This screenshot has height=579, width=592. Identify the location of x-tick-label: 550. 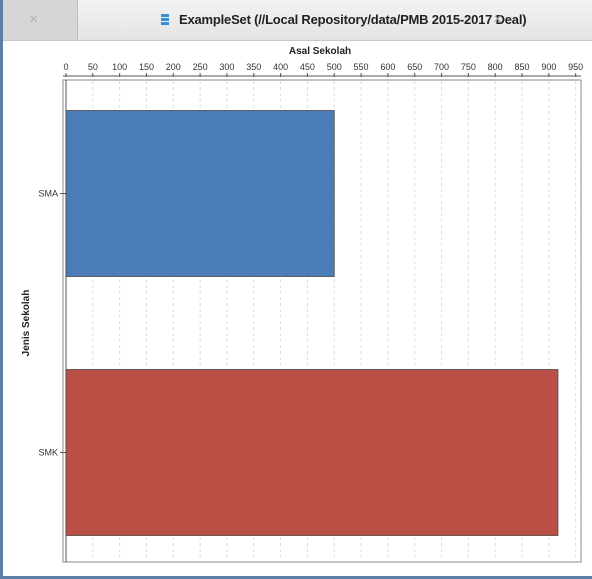
(361, 67).